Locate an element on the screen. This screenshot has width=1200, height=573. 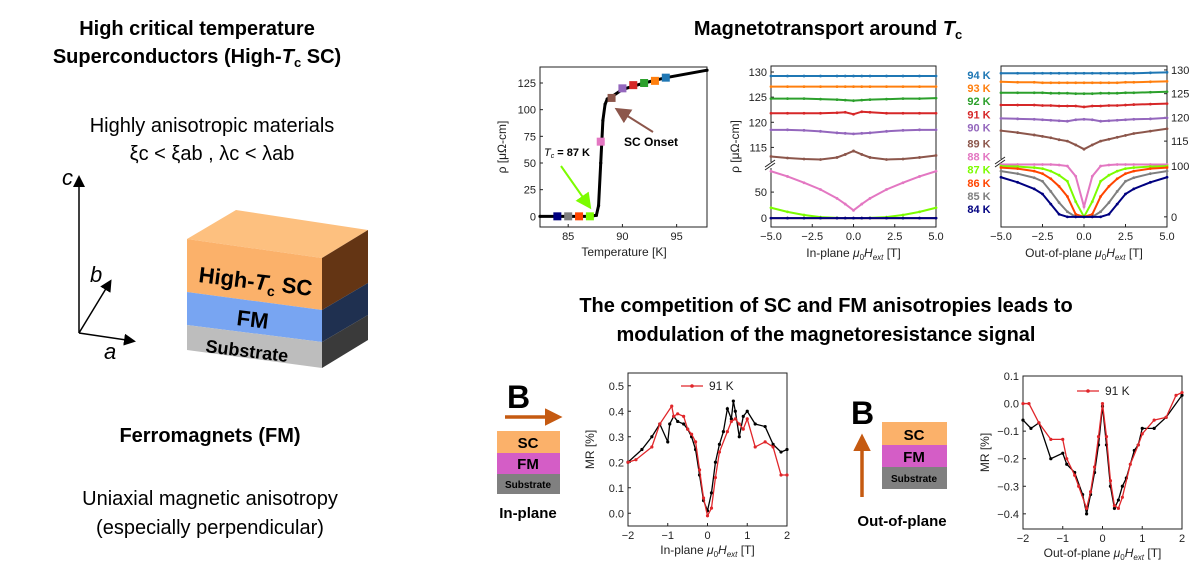
onset-arrow-icon is located at coordinates (634, 120).